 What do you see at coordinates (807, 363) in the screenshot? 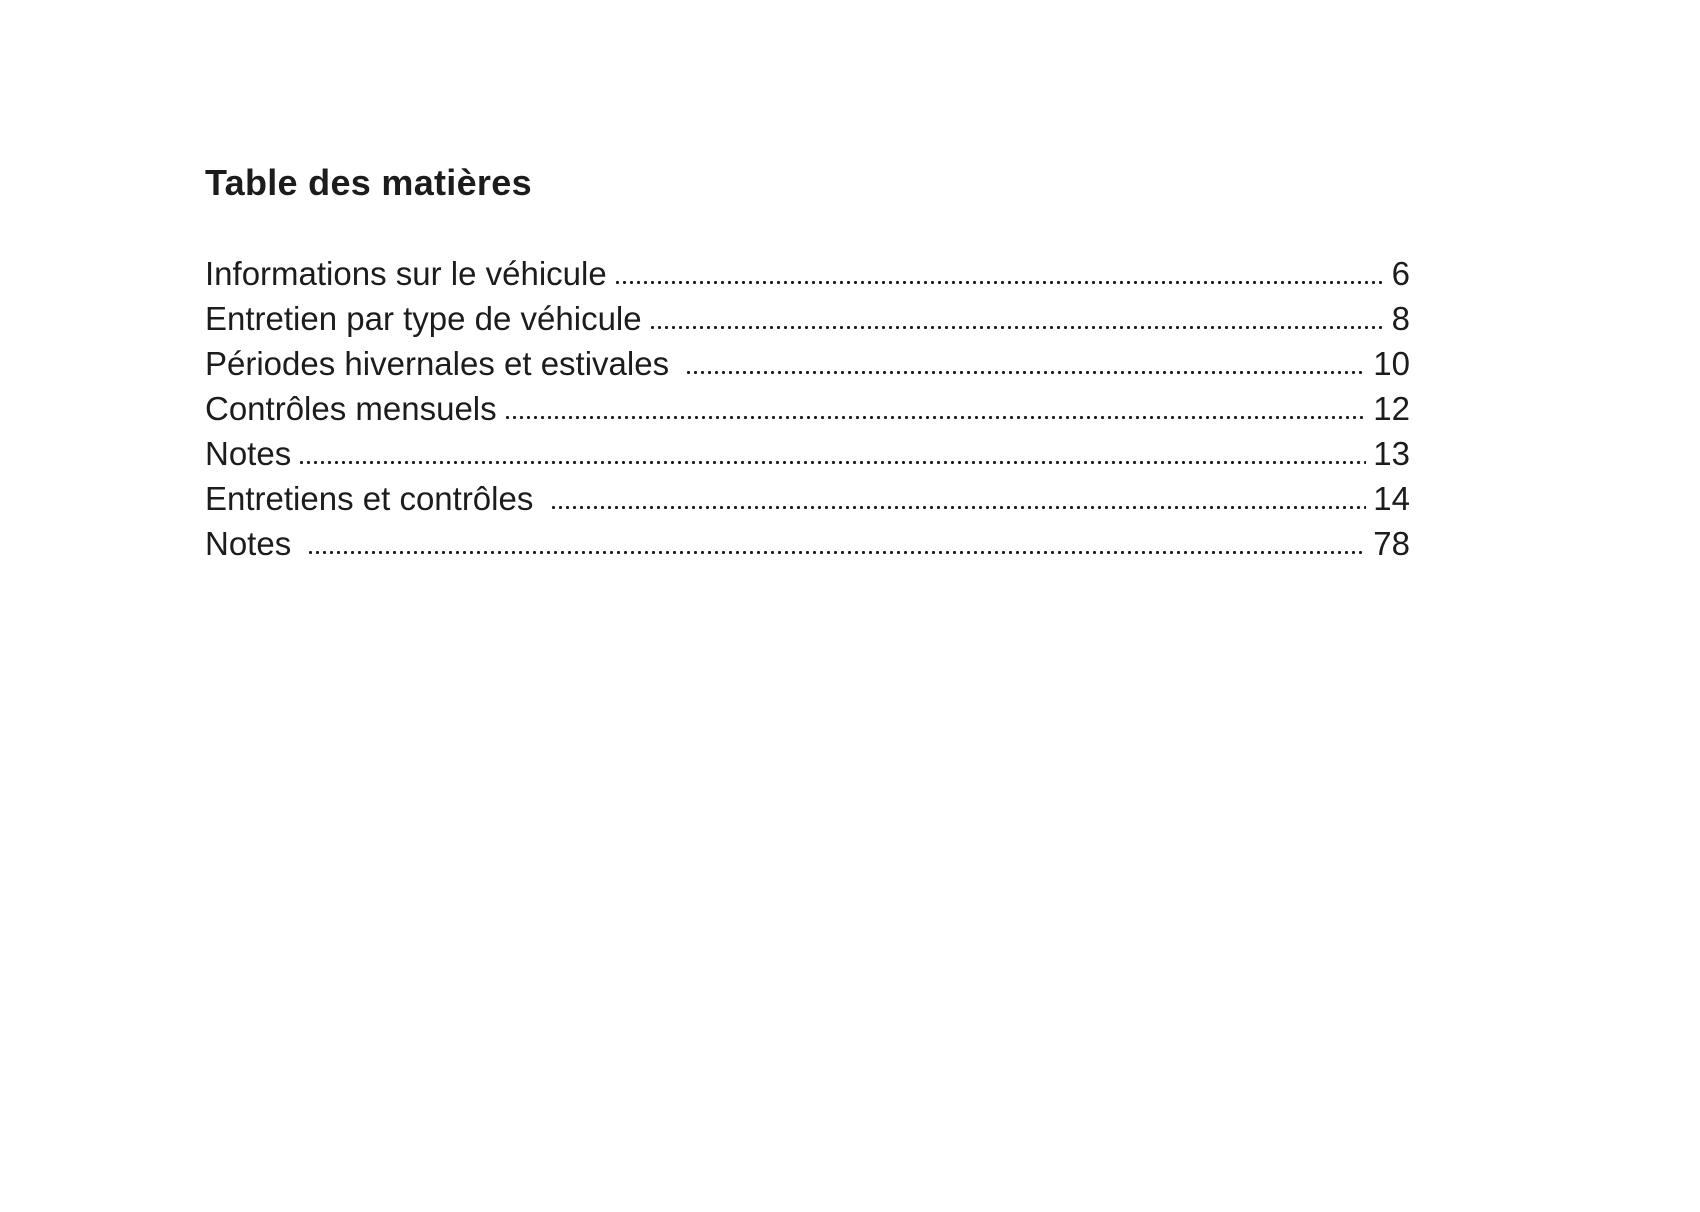
I see `toc-entry: Périodes hivernales et estivales 10` at bounding box center [807, 363].